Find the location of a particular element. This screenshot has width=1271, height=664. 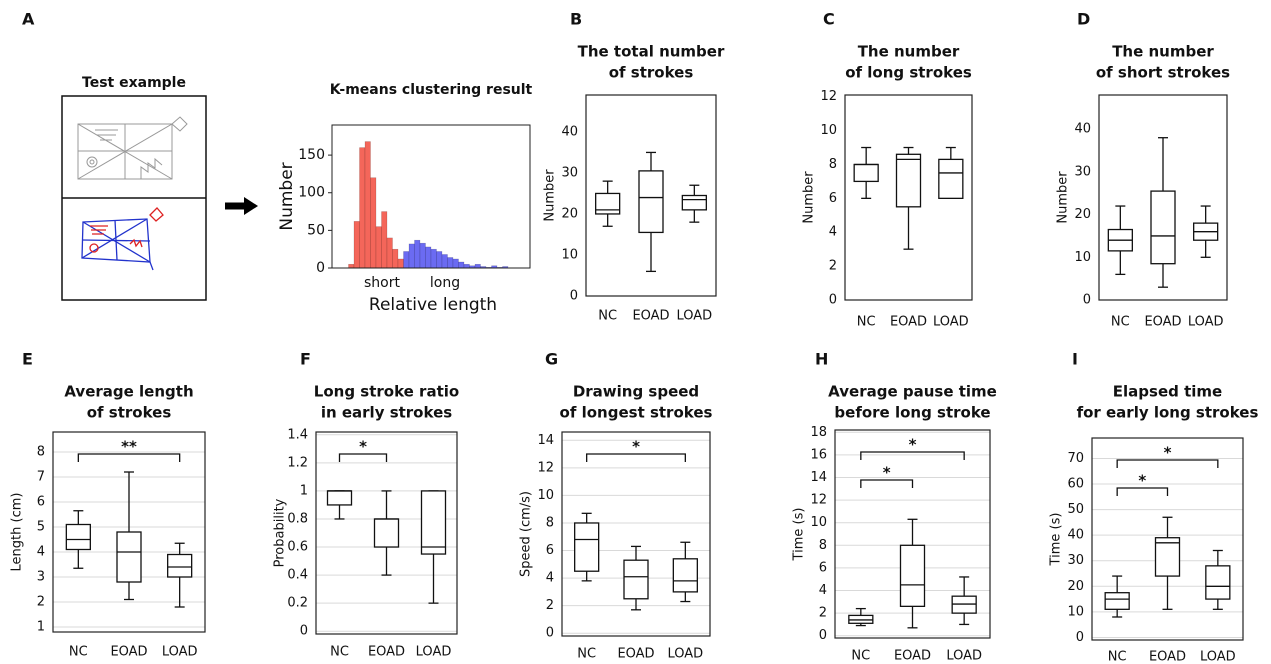

y-tick-label: 8 is located at coordinates (550, 522).